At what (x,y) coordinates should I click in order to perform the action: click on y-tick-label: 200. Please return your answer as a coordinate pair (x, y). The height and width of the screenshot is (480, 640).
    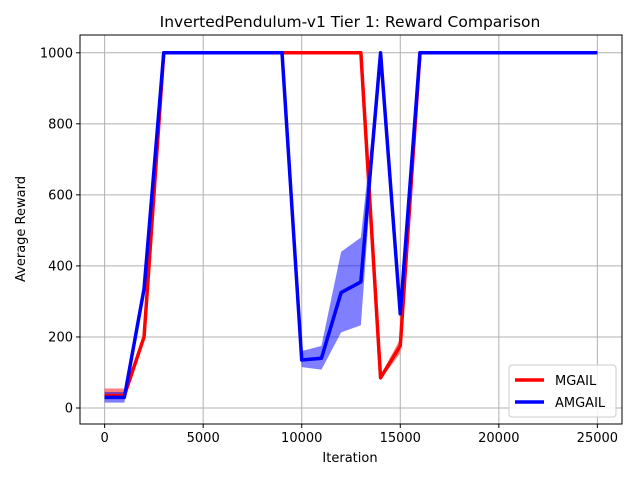
    Looking at the image, I should click on (60, 337).